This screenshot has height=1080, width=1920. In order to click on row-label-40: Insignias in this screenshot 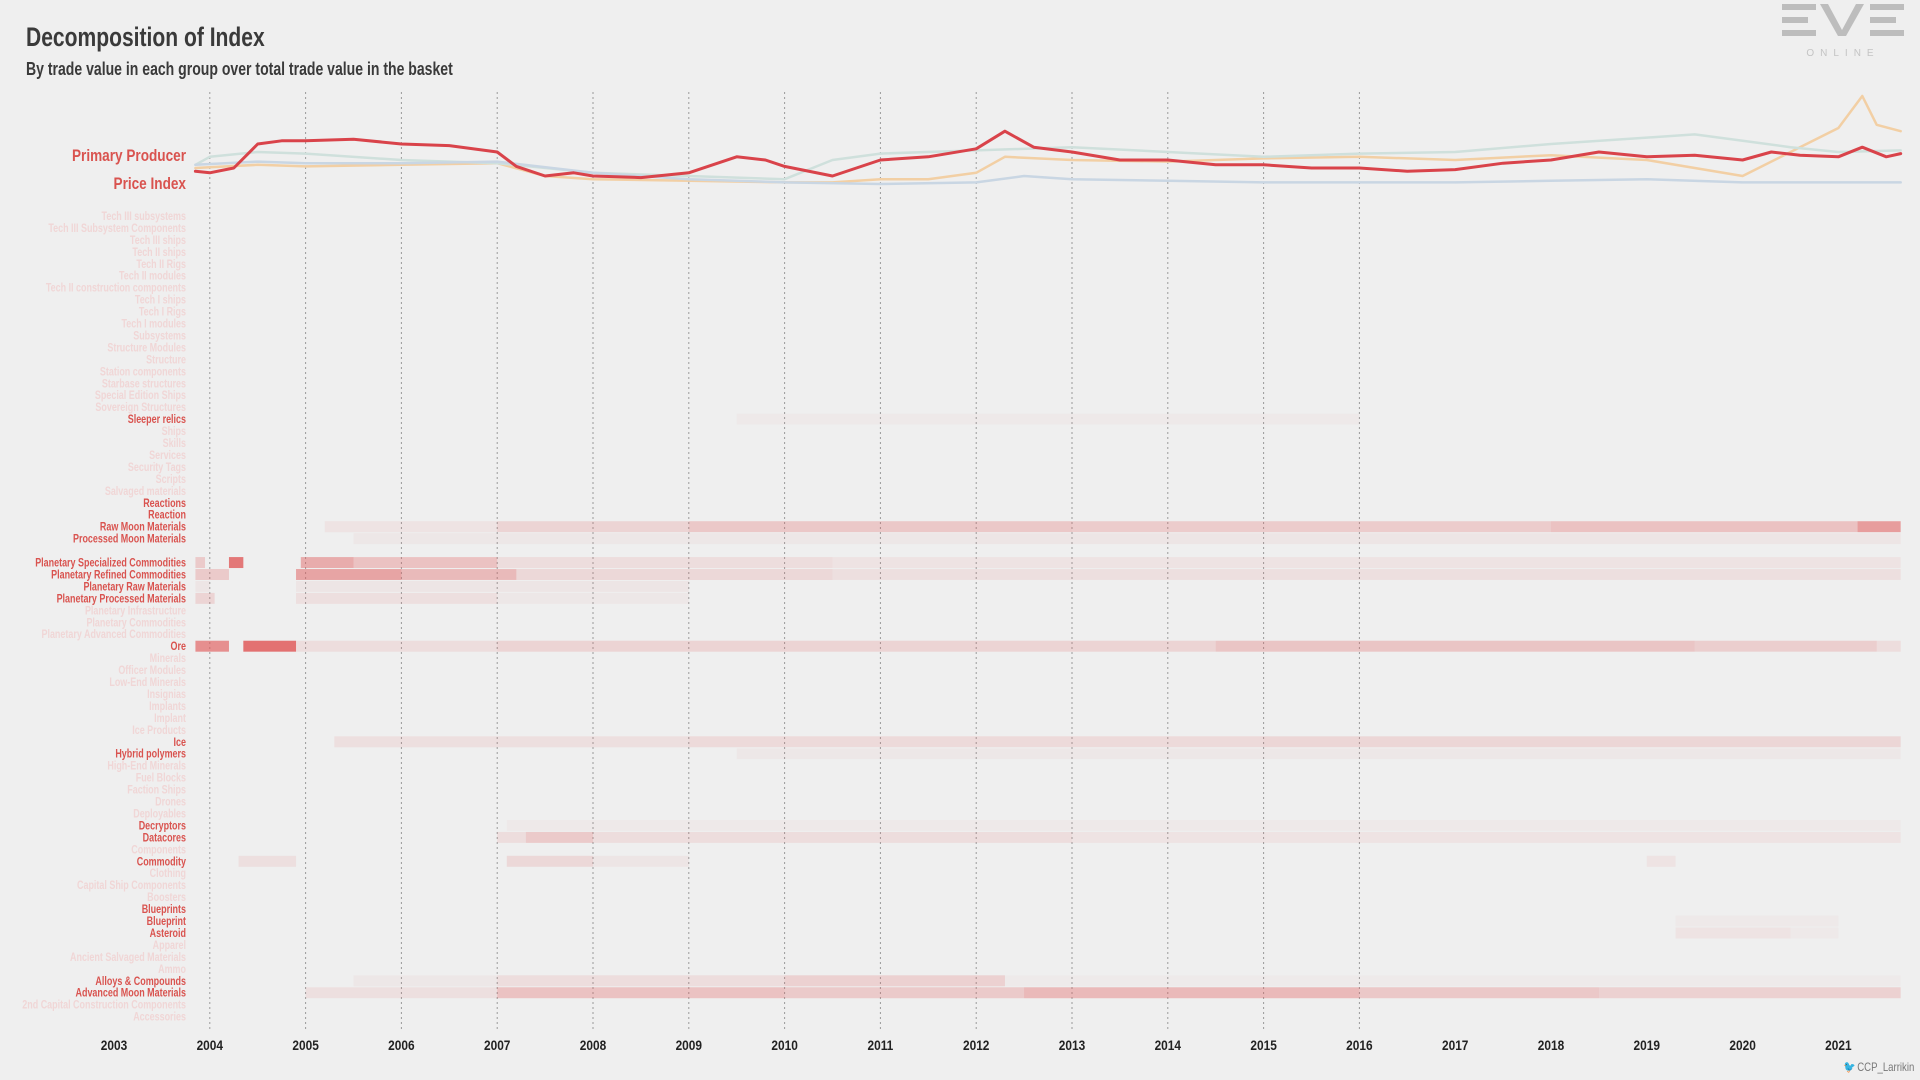, I will do `click(166, 695)`.